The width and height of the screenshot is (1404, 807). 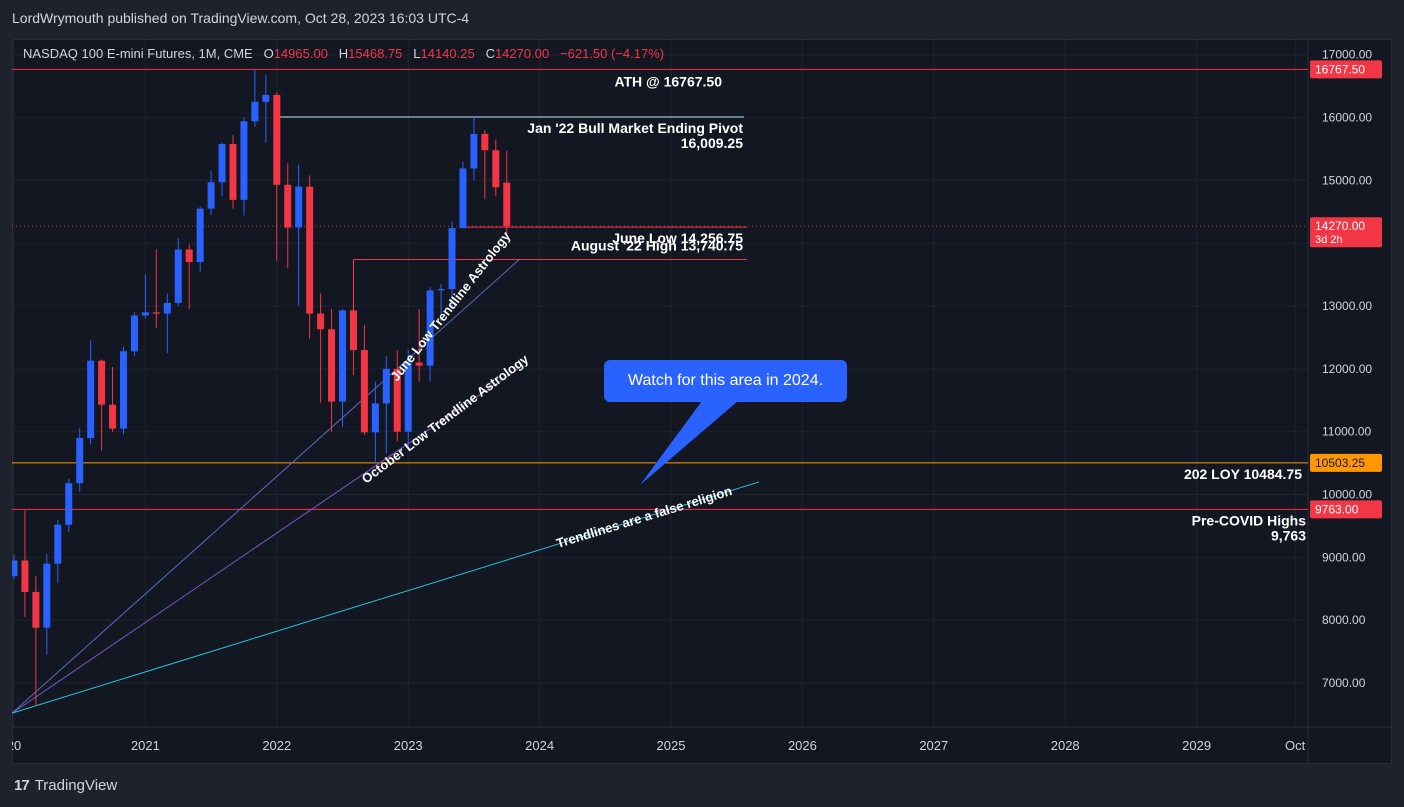 What do you see at coordinates (1249, 520) in the screenshot?
I see `precovid-annotation: Pre-COVID Highs` at bounding box center [1249, 520].